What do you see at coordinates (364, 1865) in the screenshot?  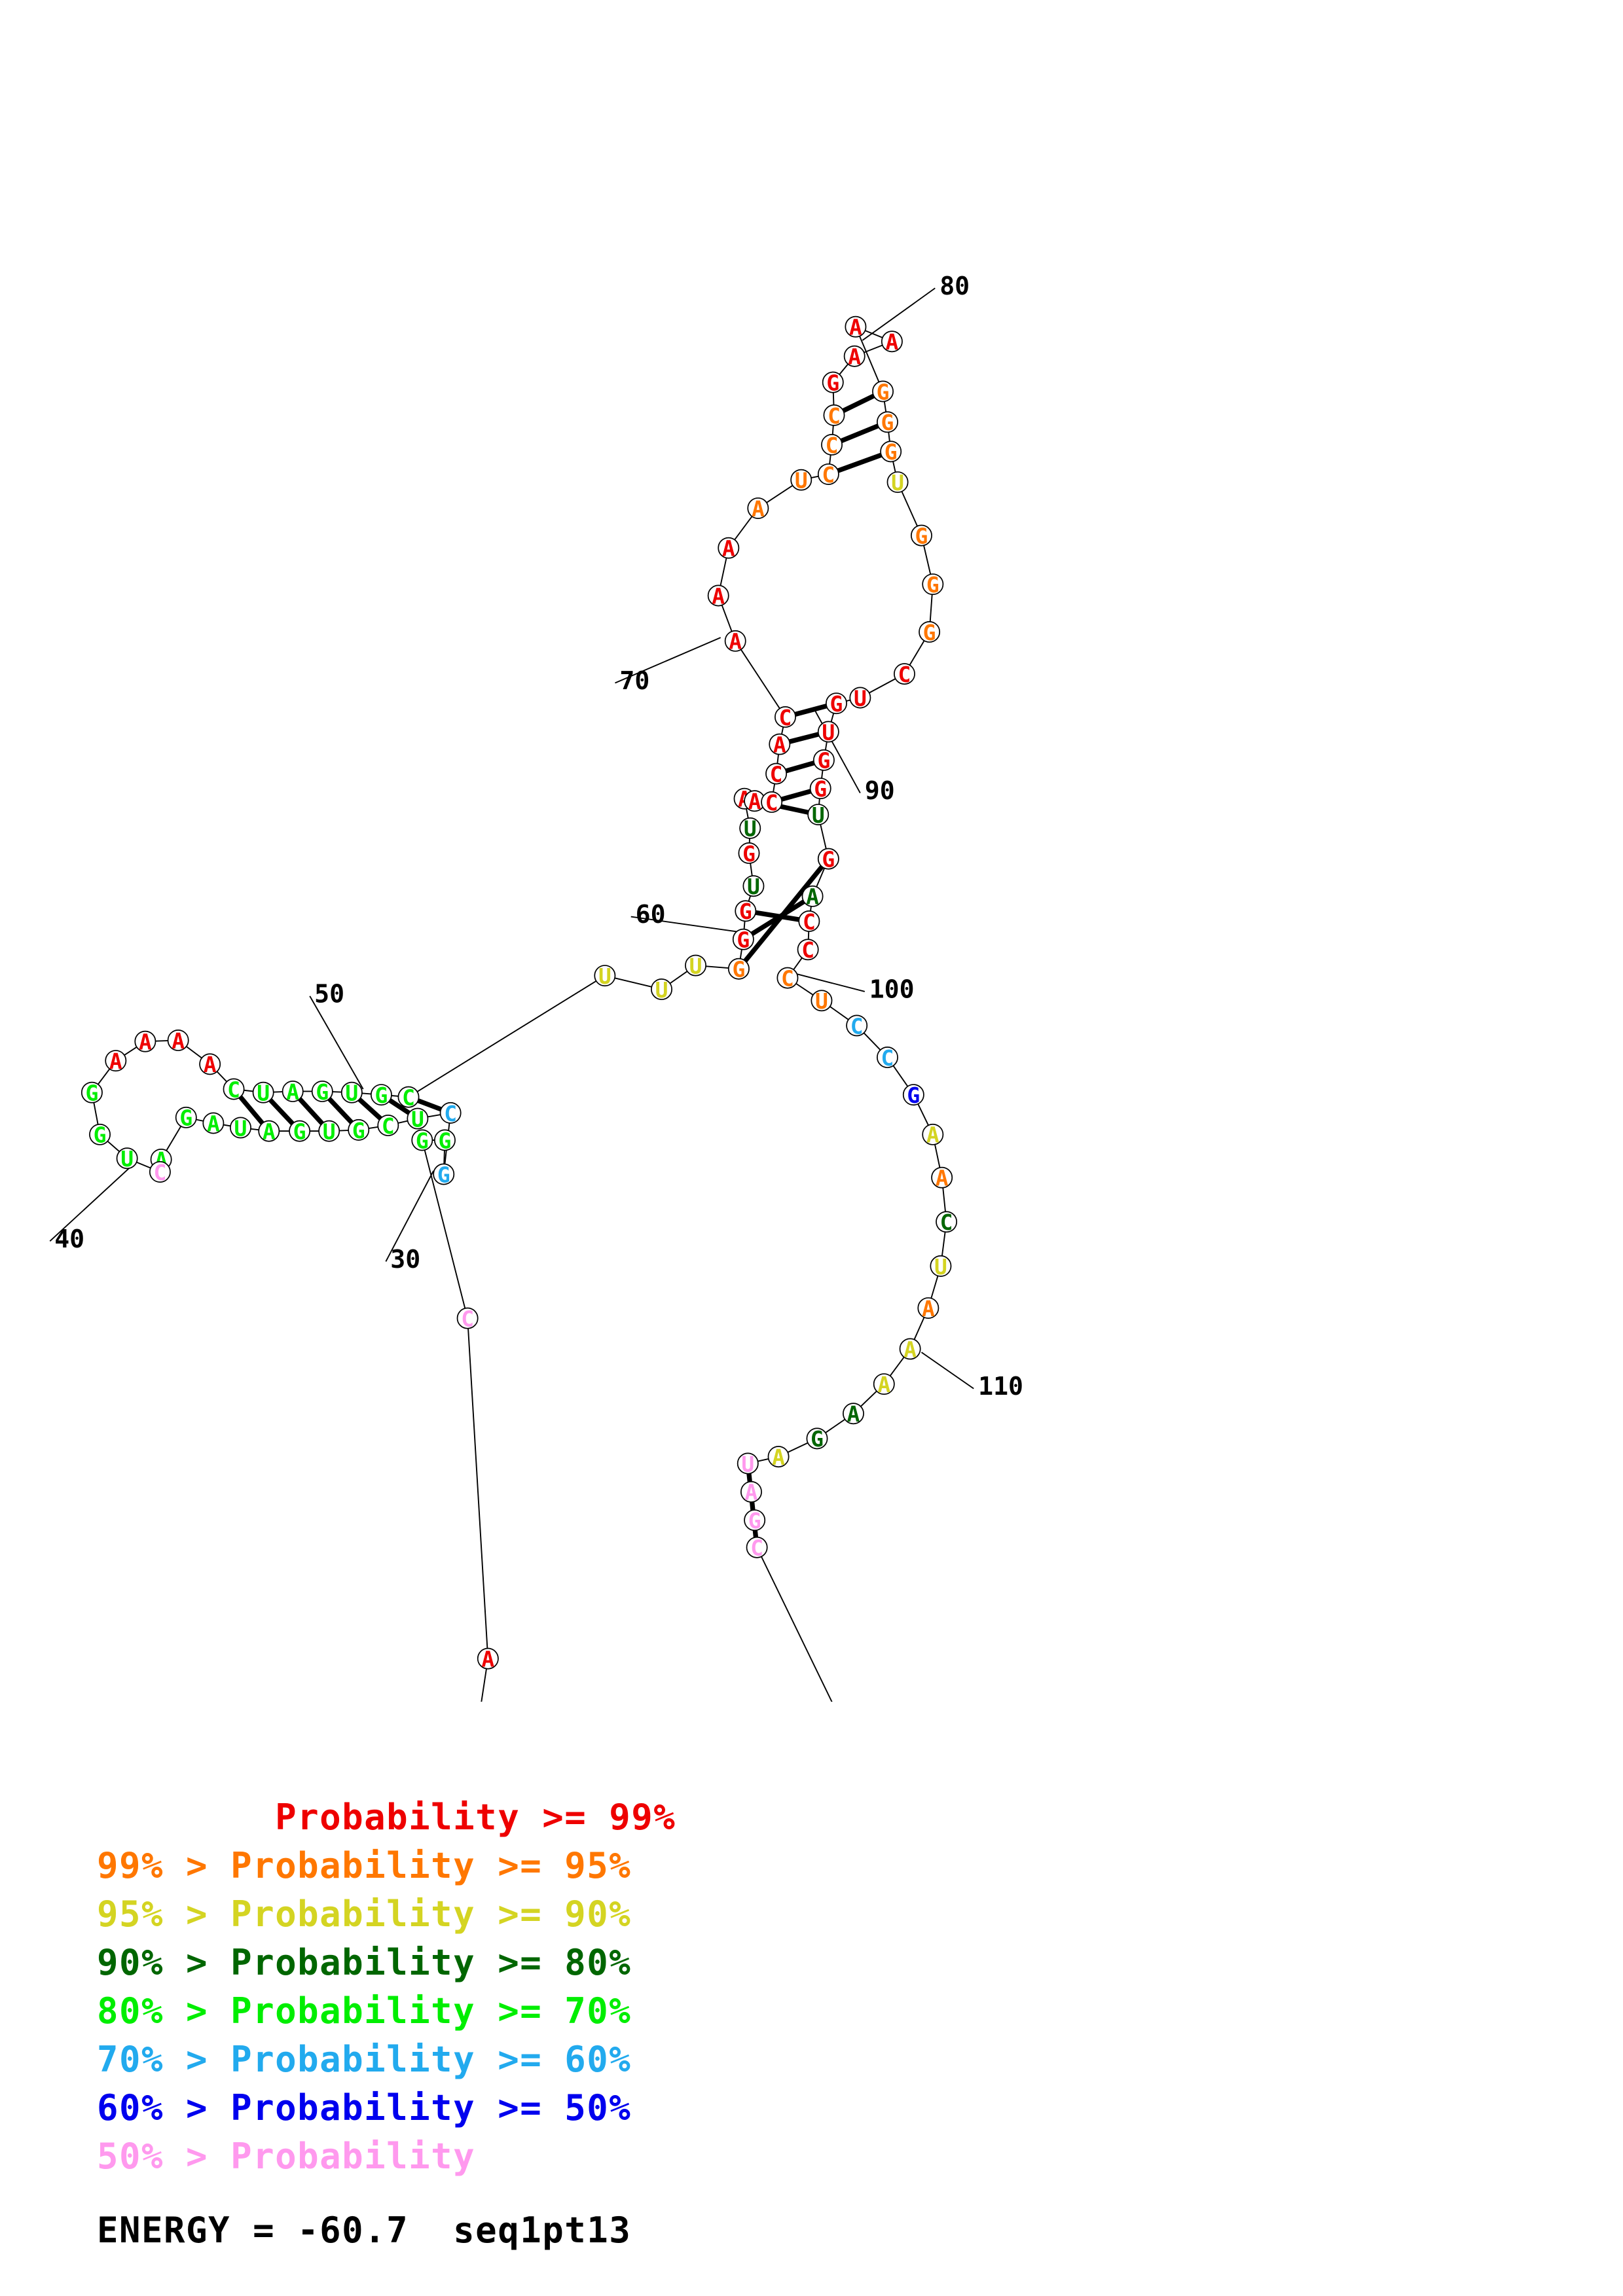 I see `legend-row: 99% > Probability >= 95%` at bounding box center [364, 1865].